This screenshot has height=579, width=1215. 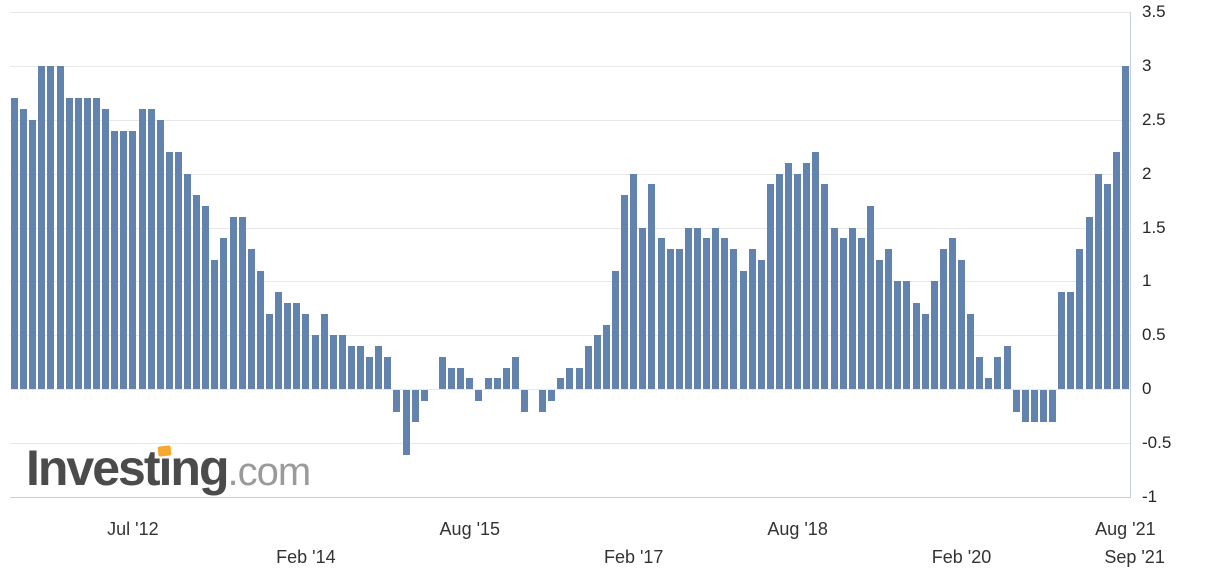 I want to click on y-axis-label: -1, so click(x=1150, y=496).